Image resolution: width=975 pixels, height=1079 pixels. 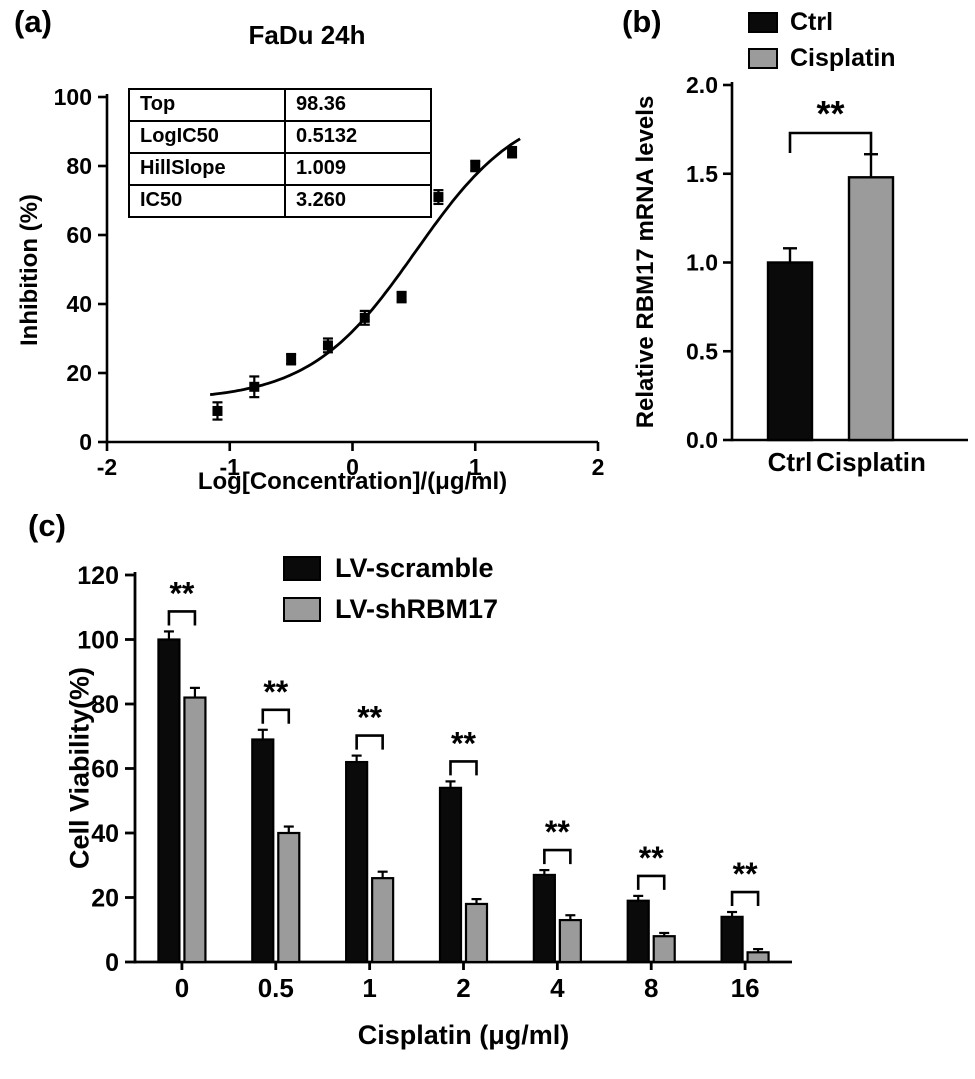 I want to click on y-tick-label: 2.0, so click(x=702, y=85).